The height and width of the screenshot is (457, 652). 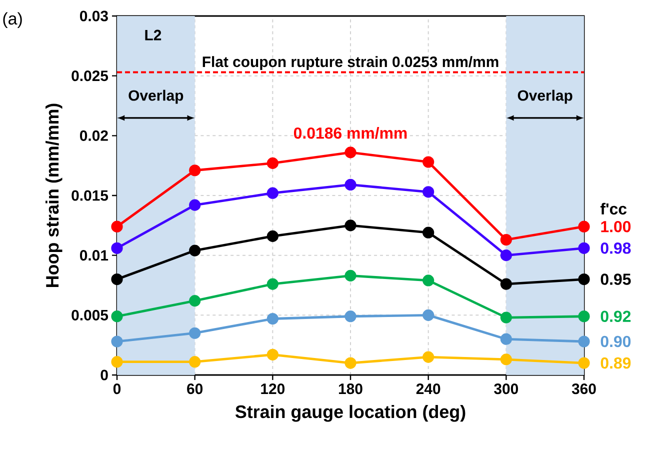 I want to click on x-tick-label: 240, so click(x=428, y=389).